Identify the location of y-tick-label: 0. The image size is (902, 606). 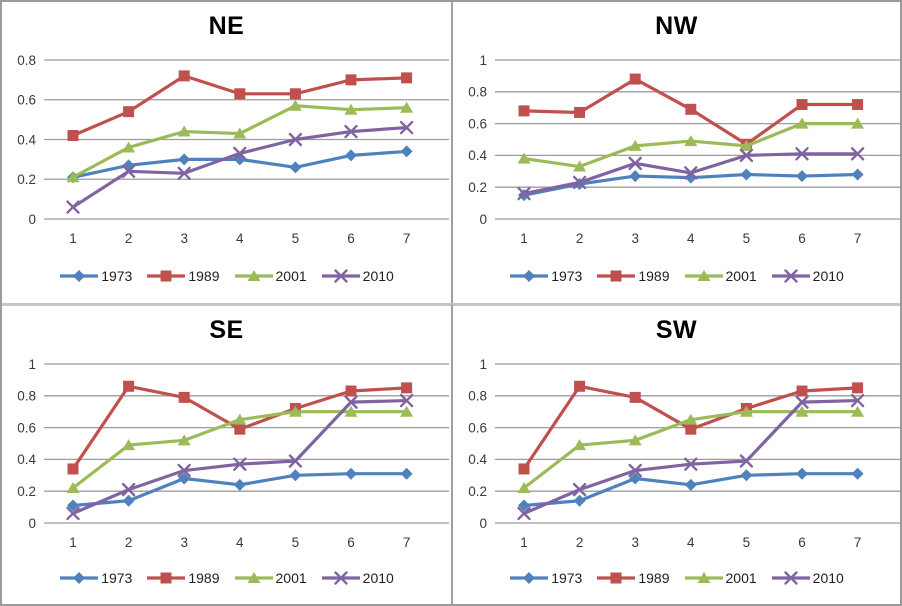
(32, 523).